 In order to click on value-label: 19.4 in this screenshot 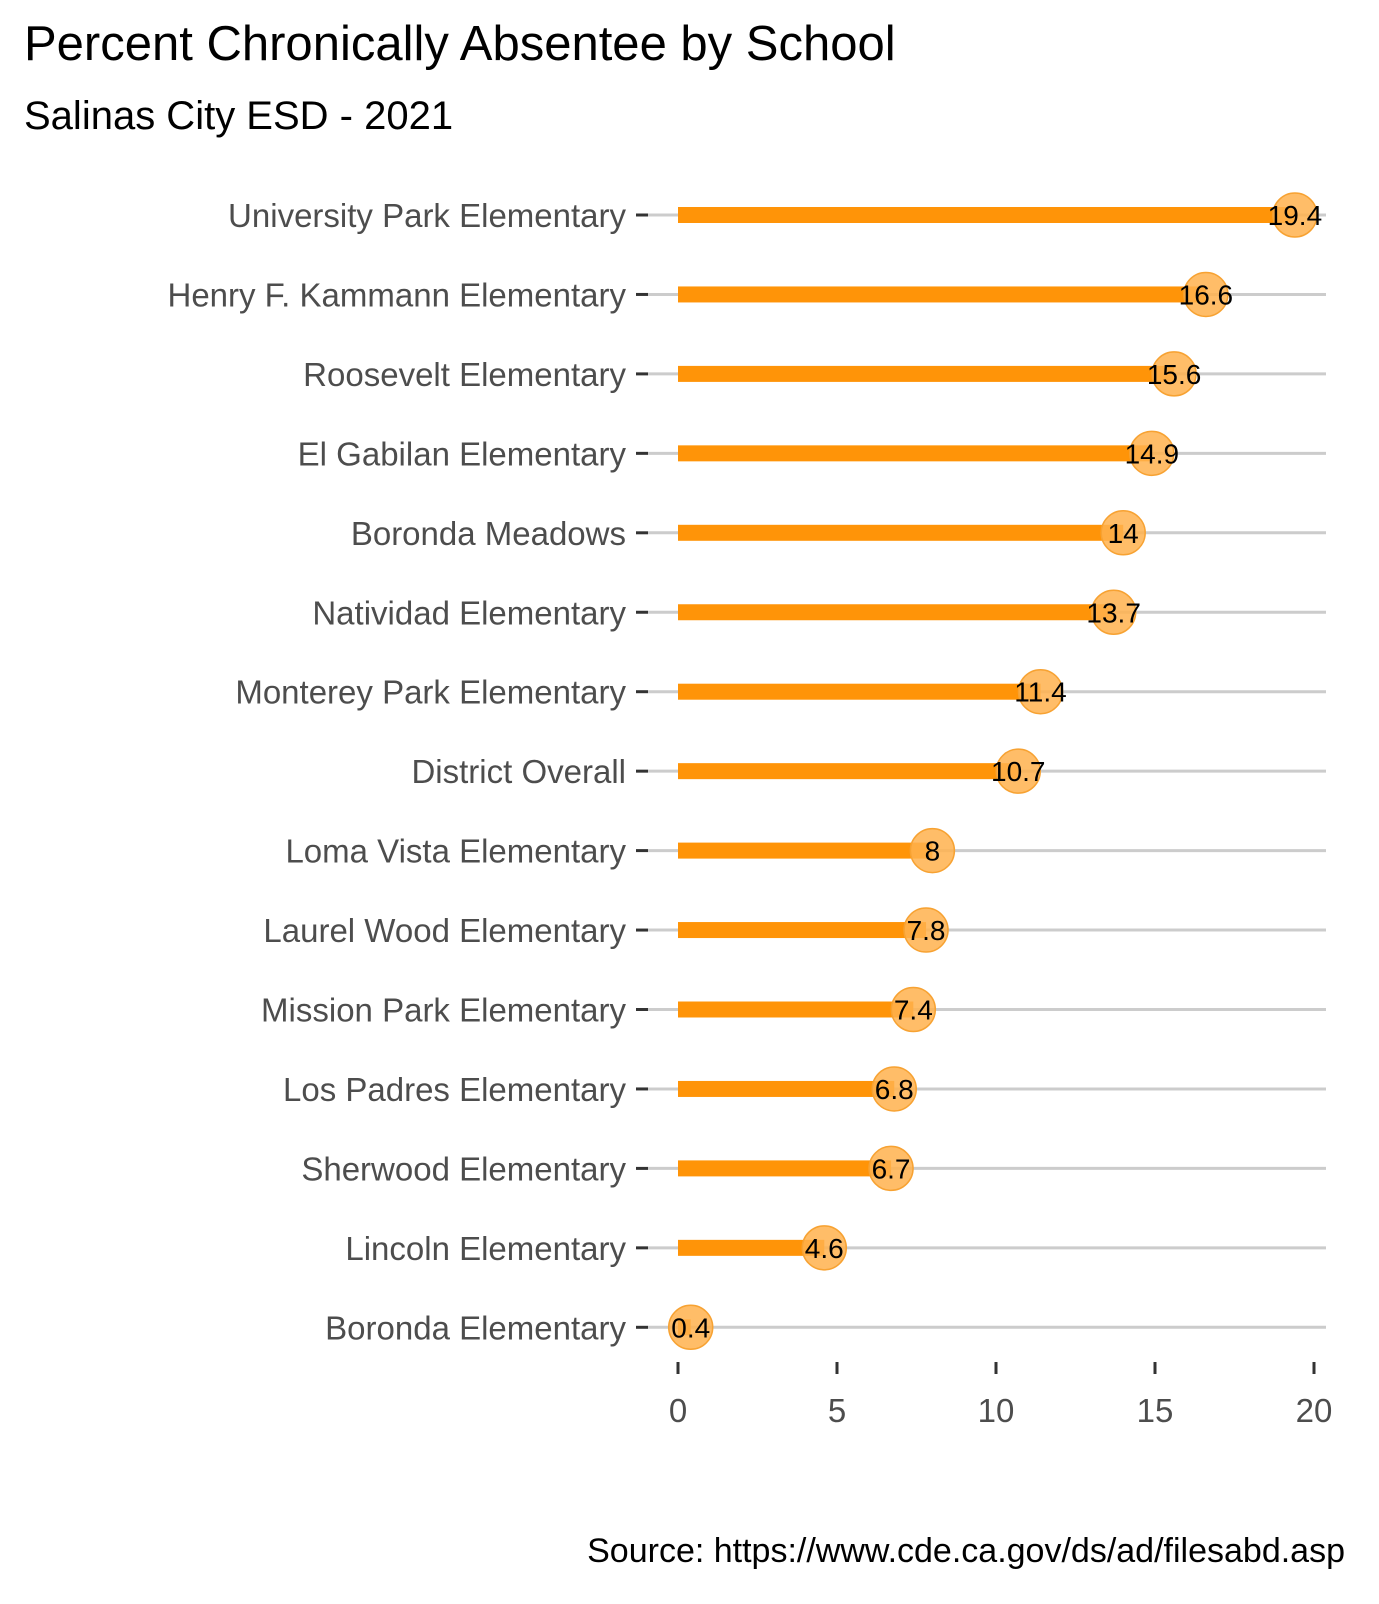, I will do `click(1295, 215)`.